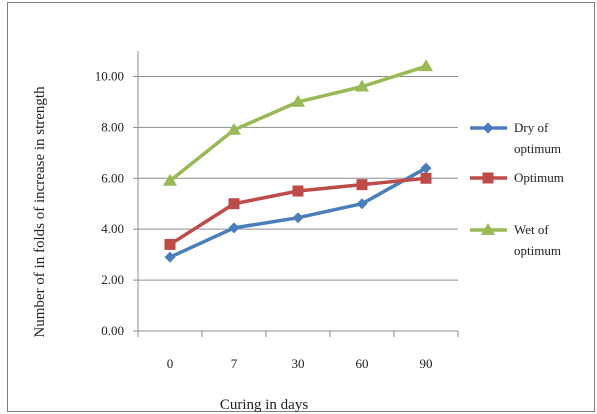 Image resolution: width=597 pixels, height=414 pixels. I want to click on x-tick-labels: 0 7 30 60 90, so click(300, 363).